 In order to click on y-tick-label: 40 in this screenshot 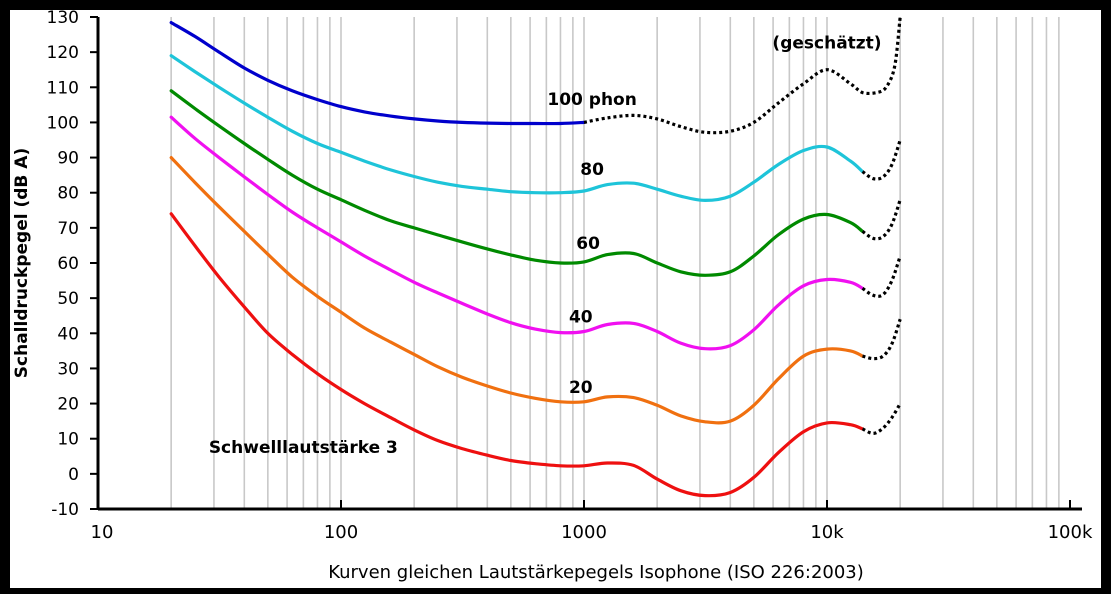, I will do `click(68, 334)`.